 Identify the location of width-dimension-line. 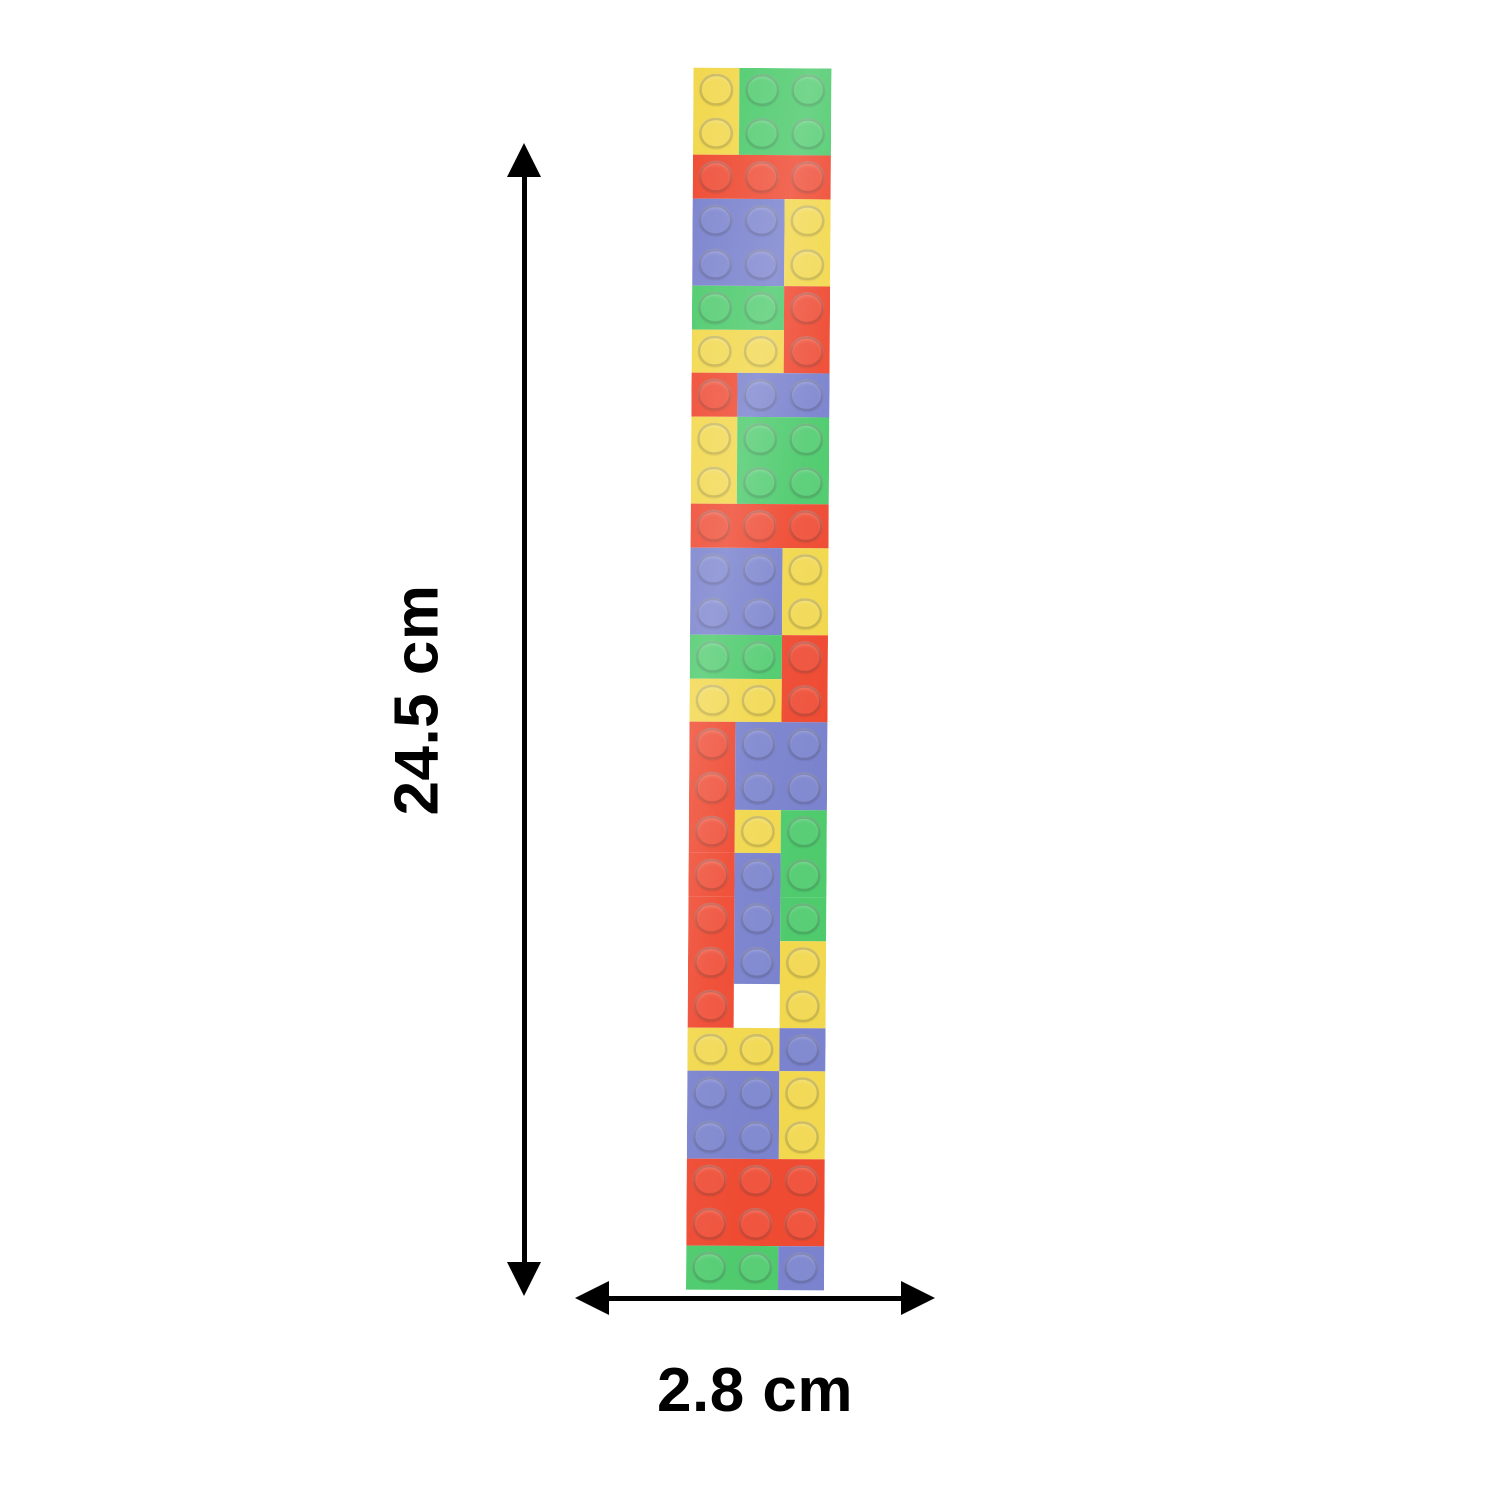
(755, 1298).